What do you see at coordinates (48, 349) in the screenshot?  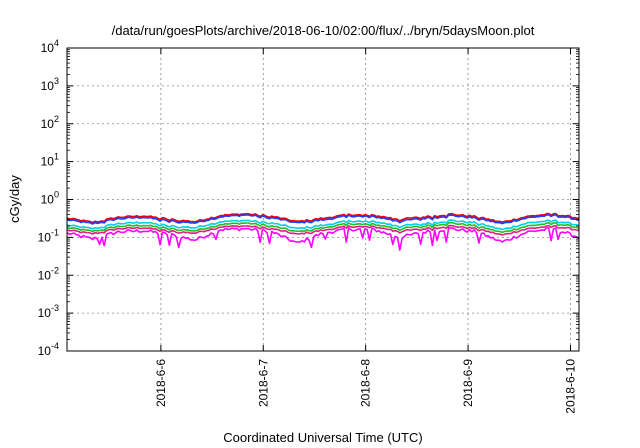 I see `y-tick-label: 10⁻⁴` at bounding box center [48, 349].